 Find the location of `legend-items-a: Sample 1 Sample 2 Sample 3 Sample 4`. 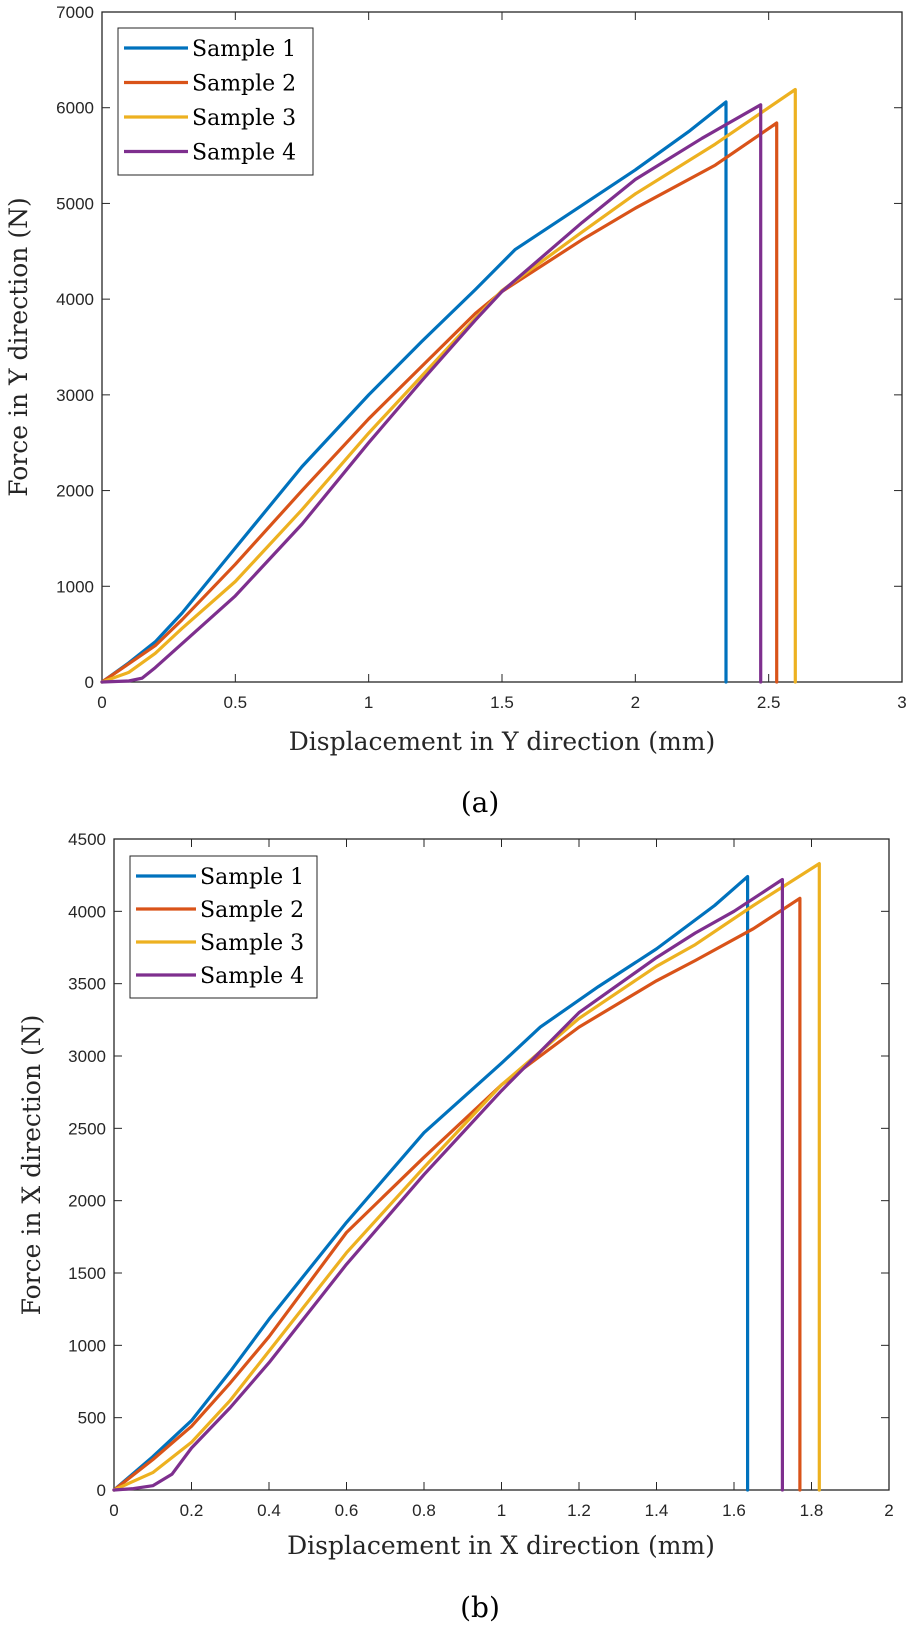

legend-items-a: Sample 1 Sample 2 Sample 3 Sample 4 is located at coordinates (210, 101).